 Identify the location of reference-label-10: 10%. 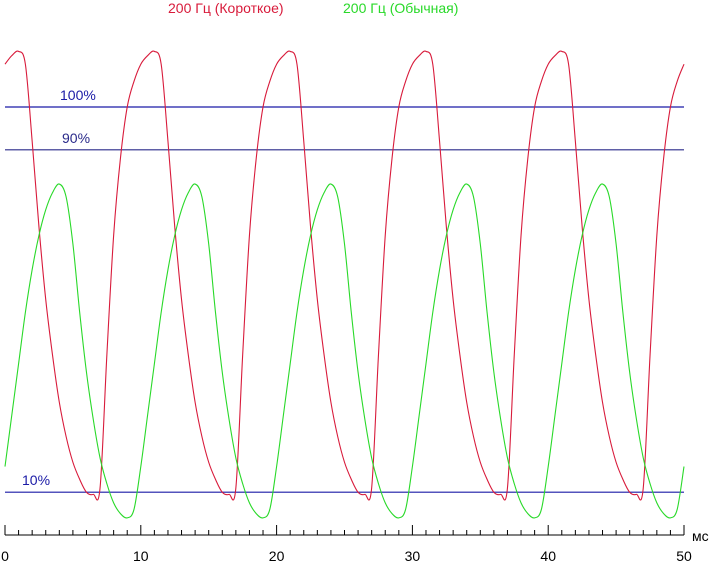
(36, 480).